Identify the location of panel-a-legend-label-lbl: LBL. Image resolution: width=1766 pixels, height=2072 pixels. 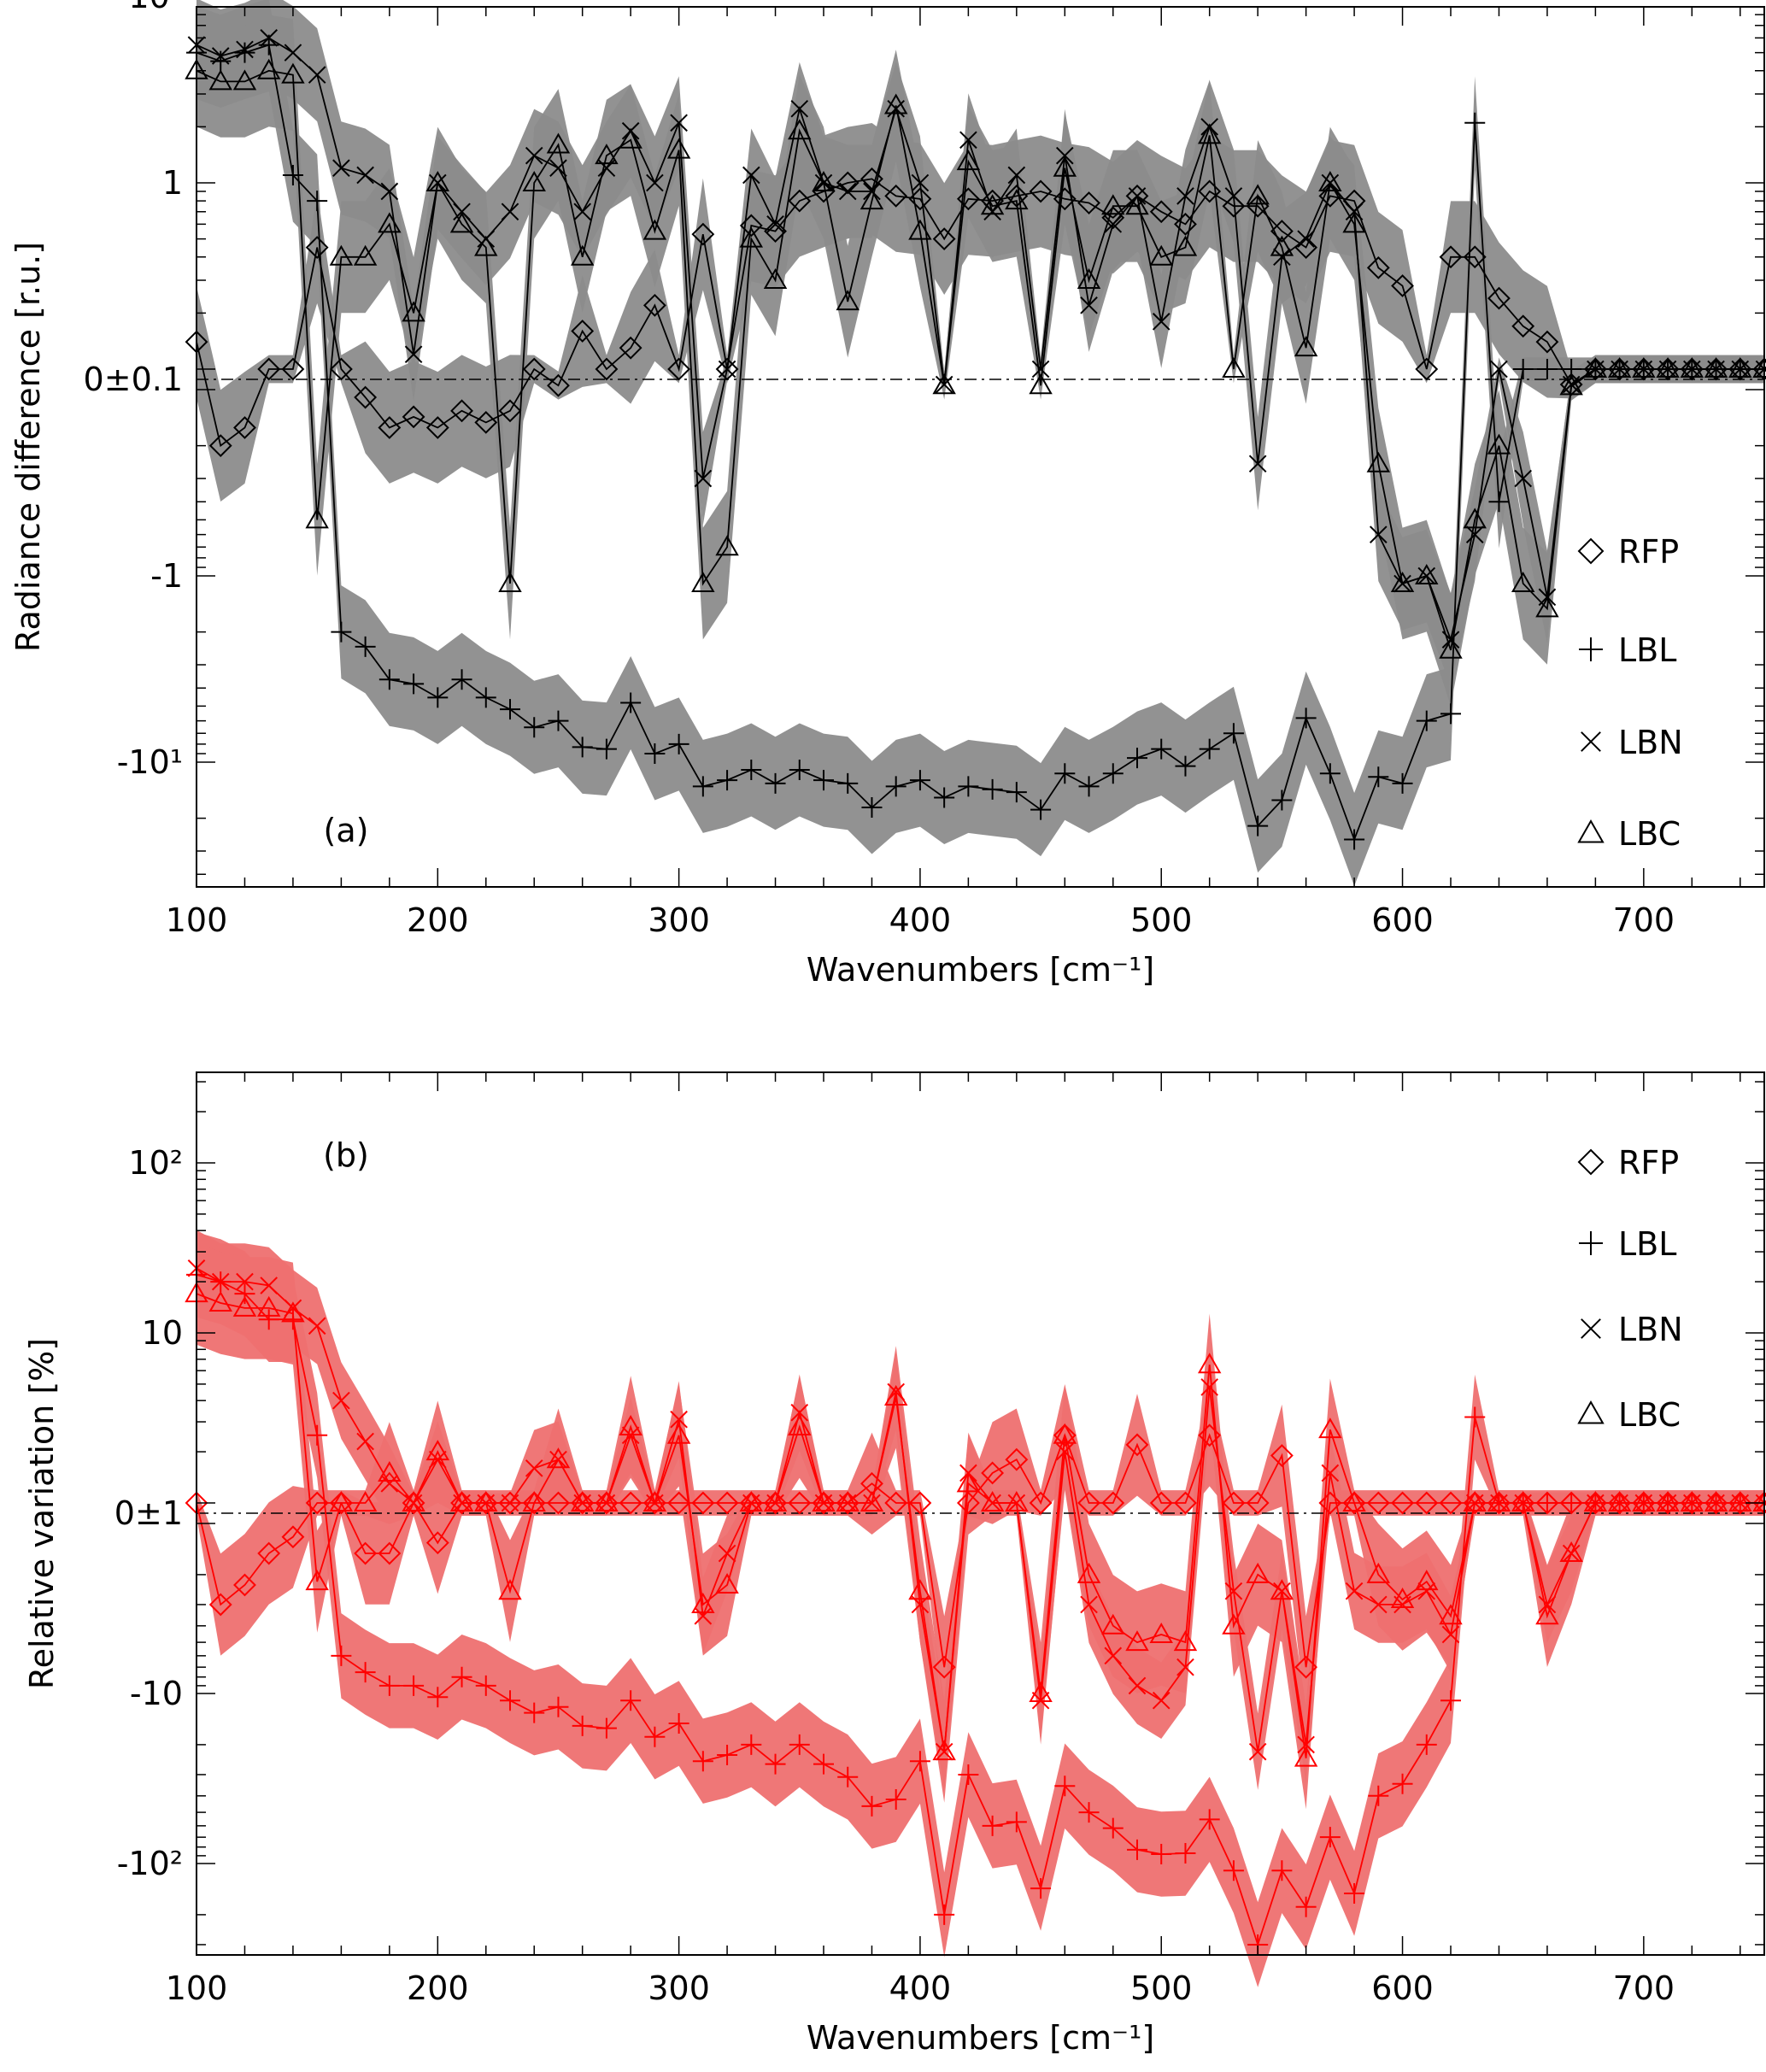
(1647, 650).